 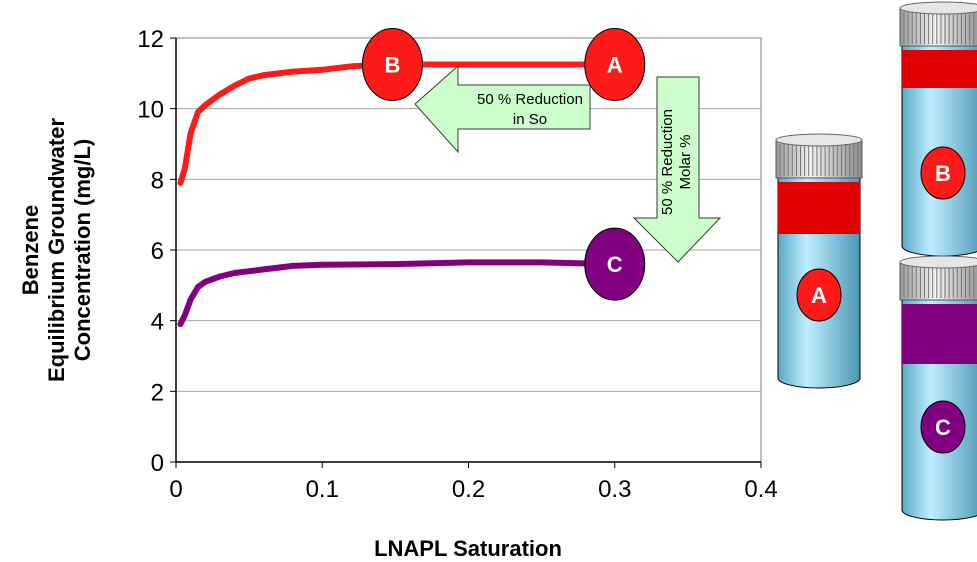 I want to click on arrow-down-text: 50 % Reduction, so click(x=667, y=162).